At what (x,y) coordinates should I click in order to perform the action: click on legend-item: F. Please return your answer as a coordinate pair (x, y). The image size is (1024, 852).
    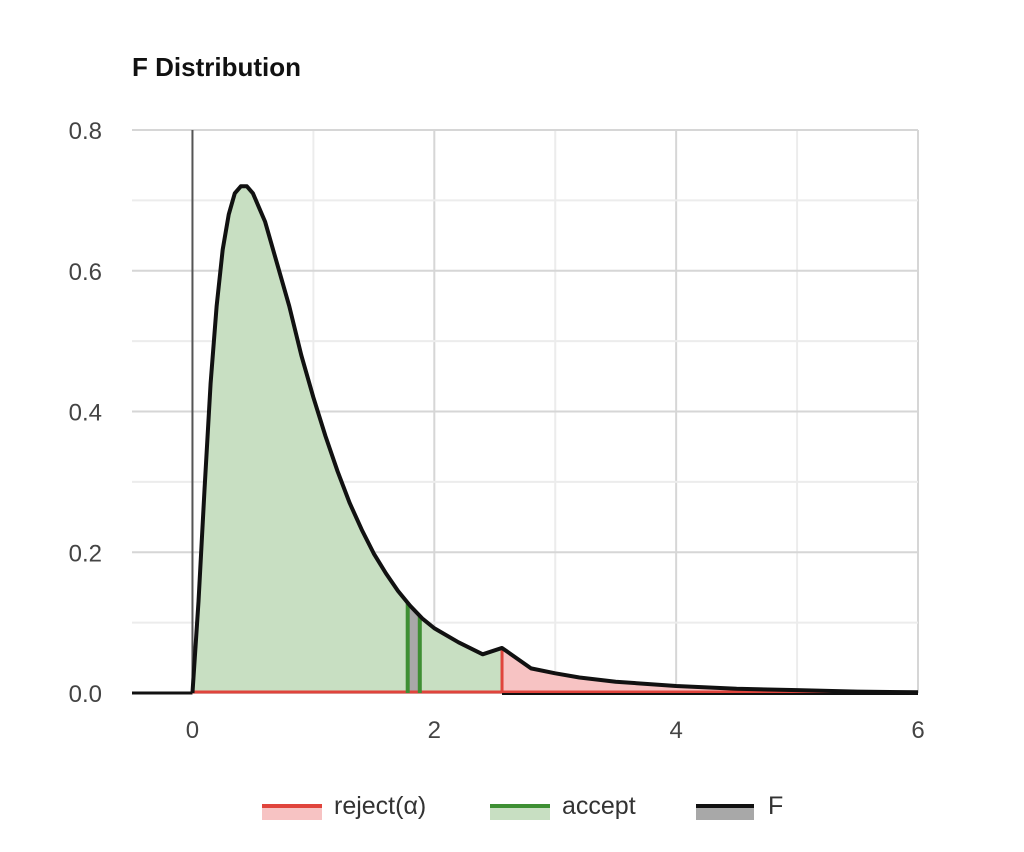
    Looking at the image, I should click on (739, 806).